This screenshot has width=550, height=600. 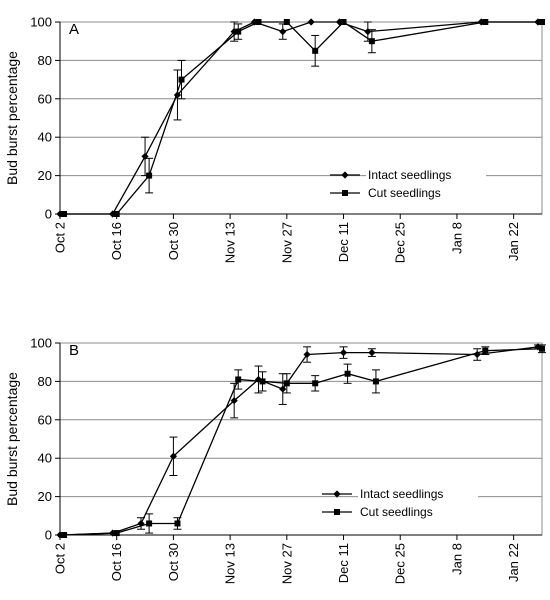 What do you see at coordinates (74, 29) in the screenshot?
I see `panel-letter: A` at bounding box center [74, 29].